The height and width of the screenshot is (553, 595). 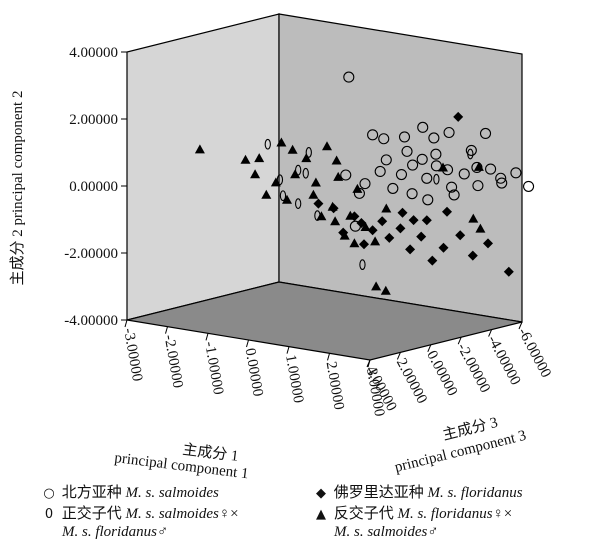 What do you see at coordinates (294, 379) in the screenshot?
I see `x-tick-label: 1.00000` at bounding box center [294, 379].